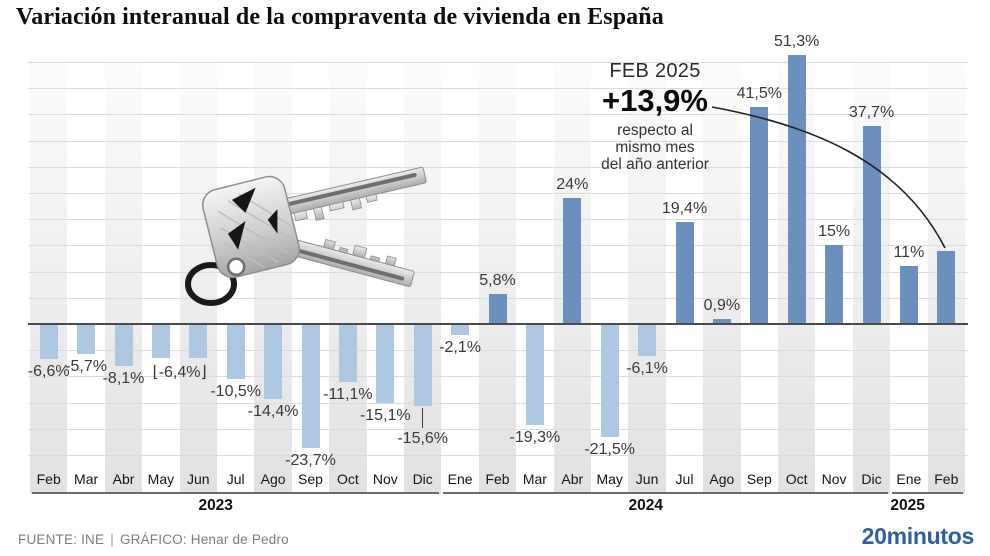 The width and height of the screenshot is (990, 556). What do you see at coordinates (236, 392) in the screenshot?
I see `bar-value-label: -10,5%` at bounding box center [236, 392].